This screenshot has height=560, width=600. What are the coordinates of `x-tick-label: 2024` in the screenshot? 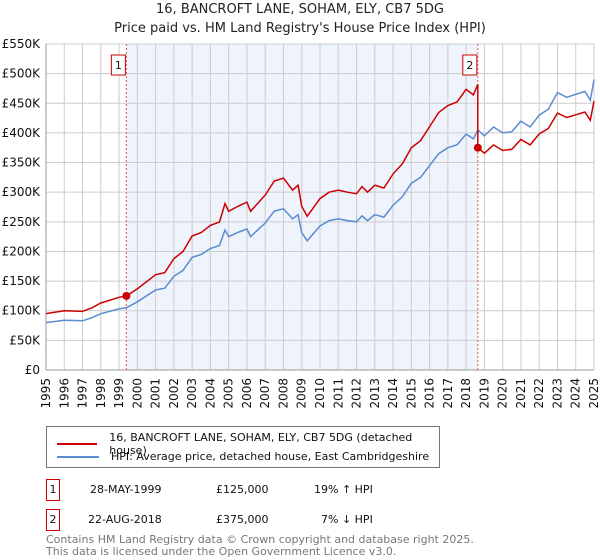 It's located at (576, 393).